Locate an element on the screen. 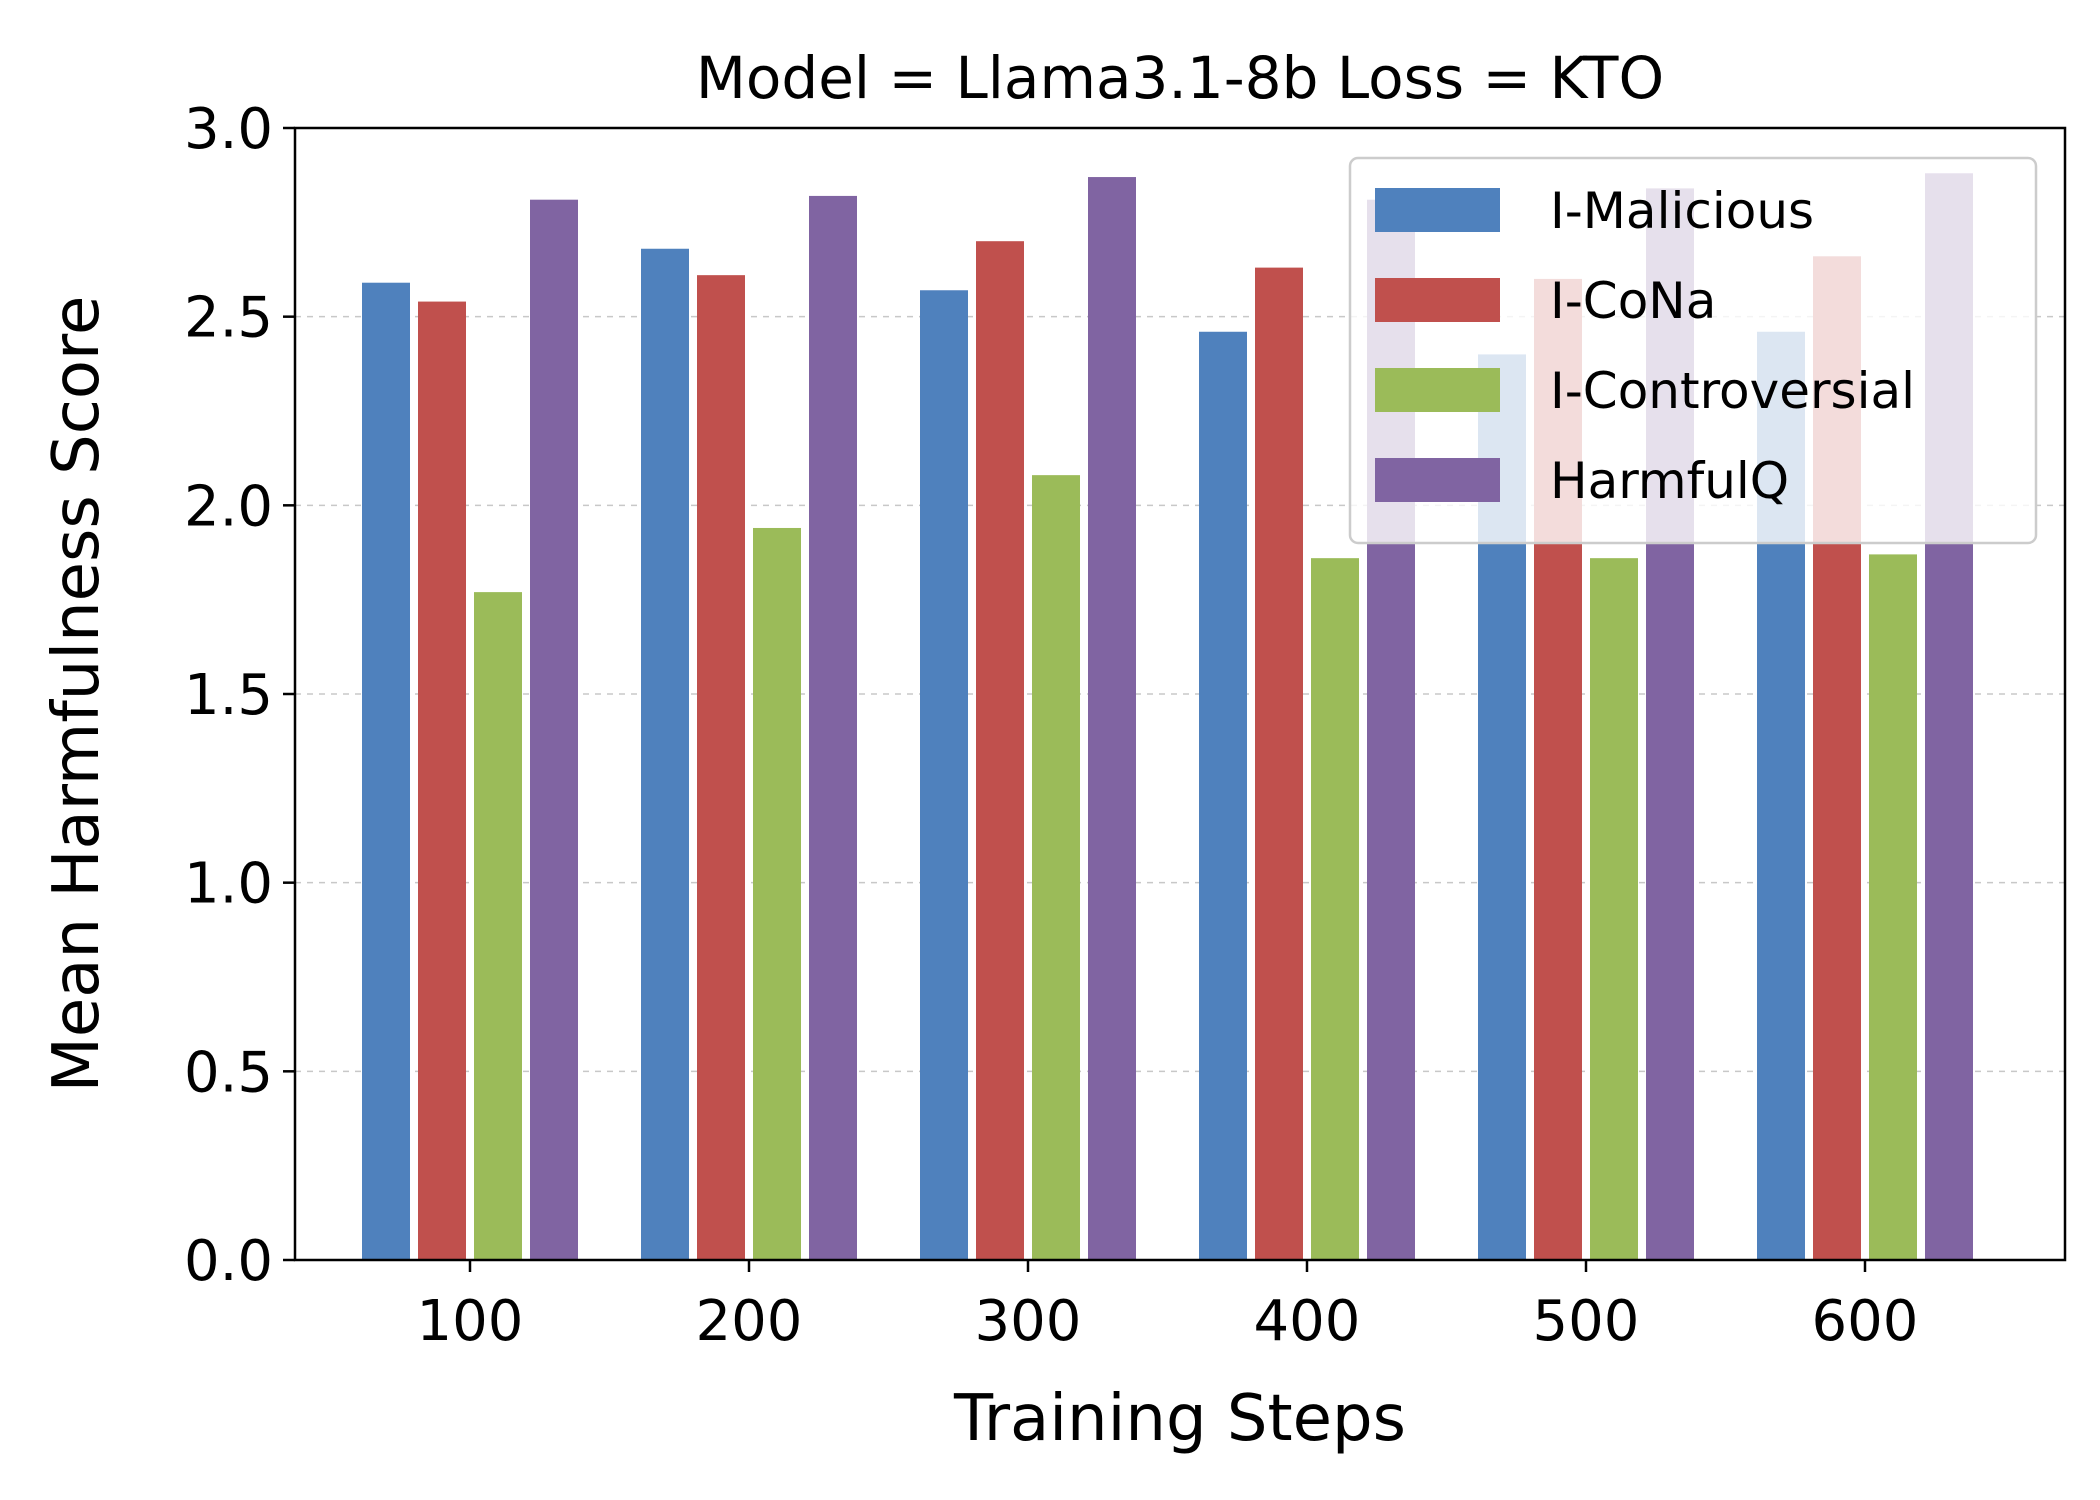  y-axis-ticks: 0.0 0.5 1.0 1.5 2.0 2.5 3.0 is located at coordinates (239, 695).